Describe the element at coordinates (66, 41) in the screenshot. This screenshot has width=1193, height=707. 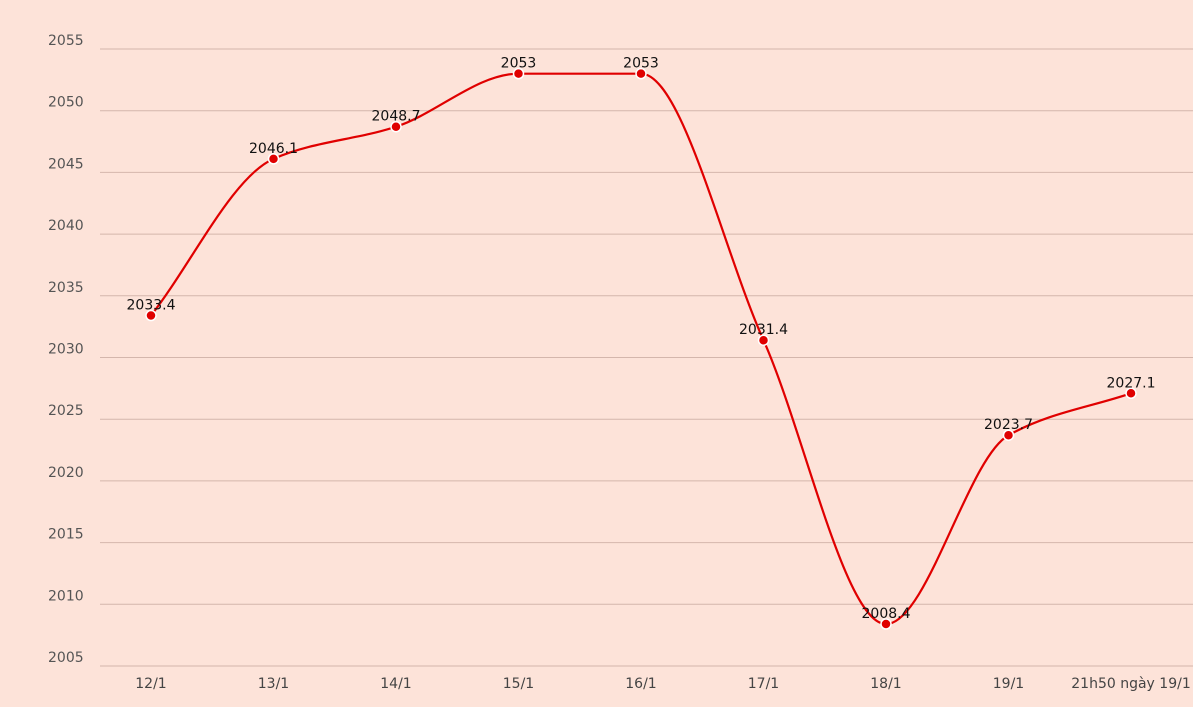
I see `y-tick-label: 2055` at that location.